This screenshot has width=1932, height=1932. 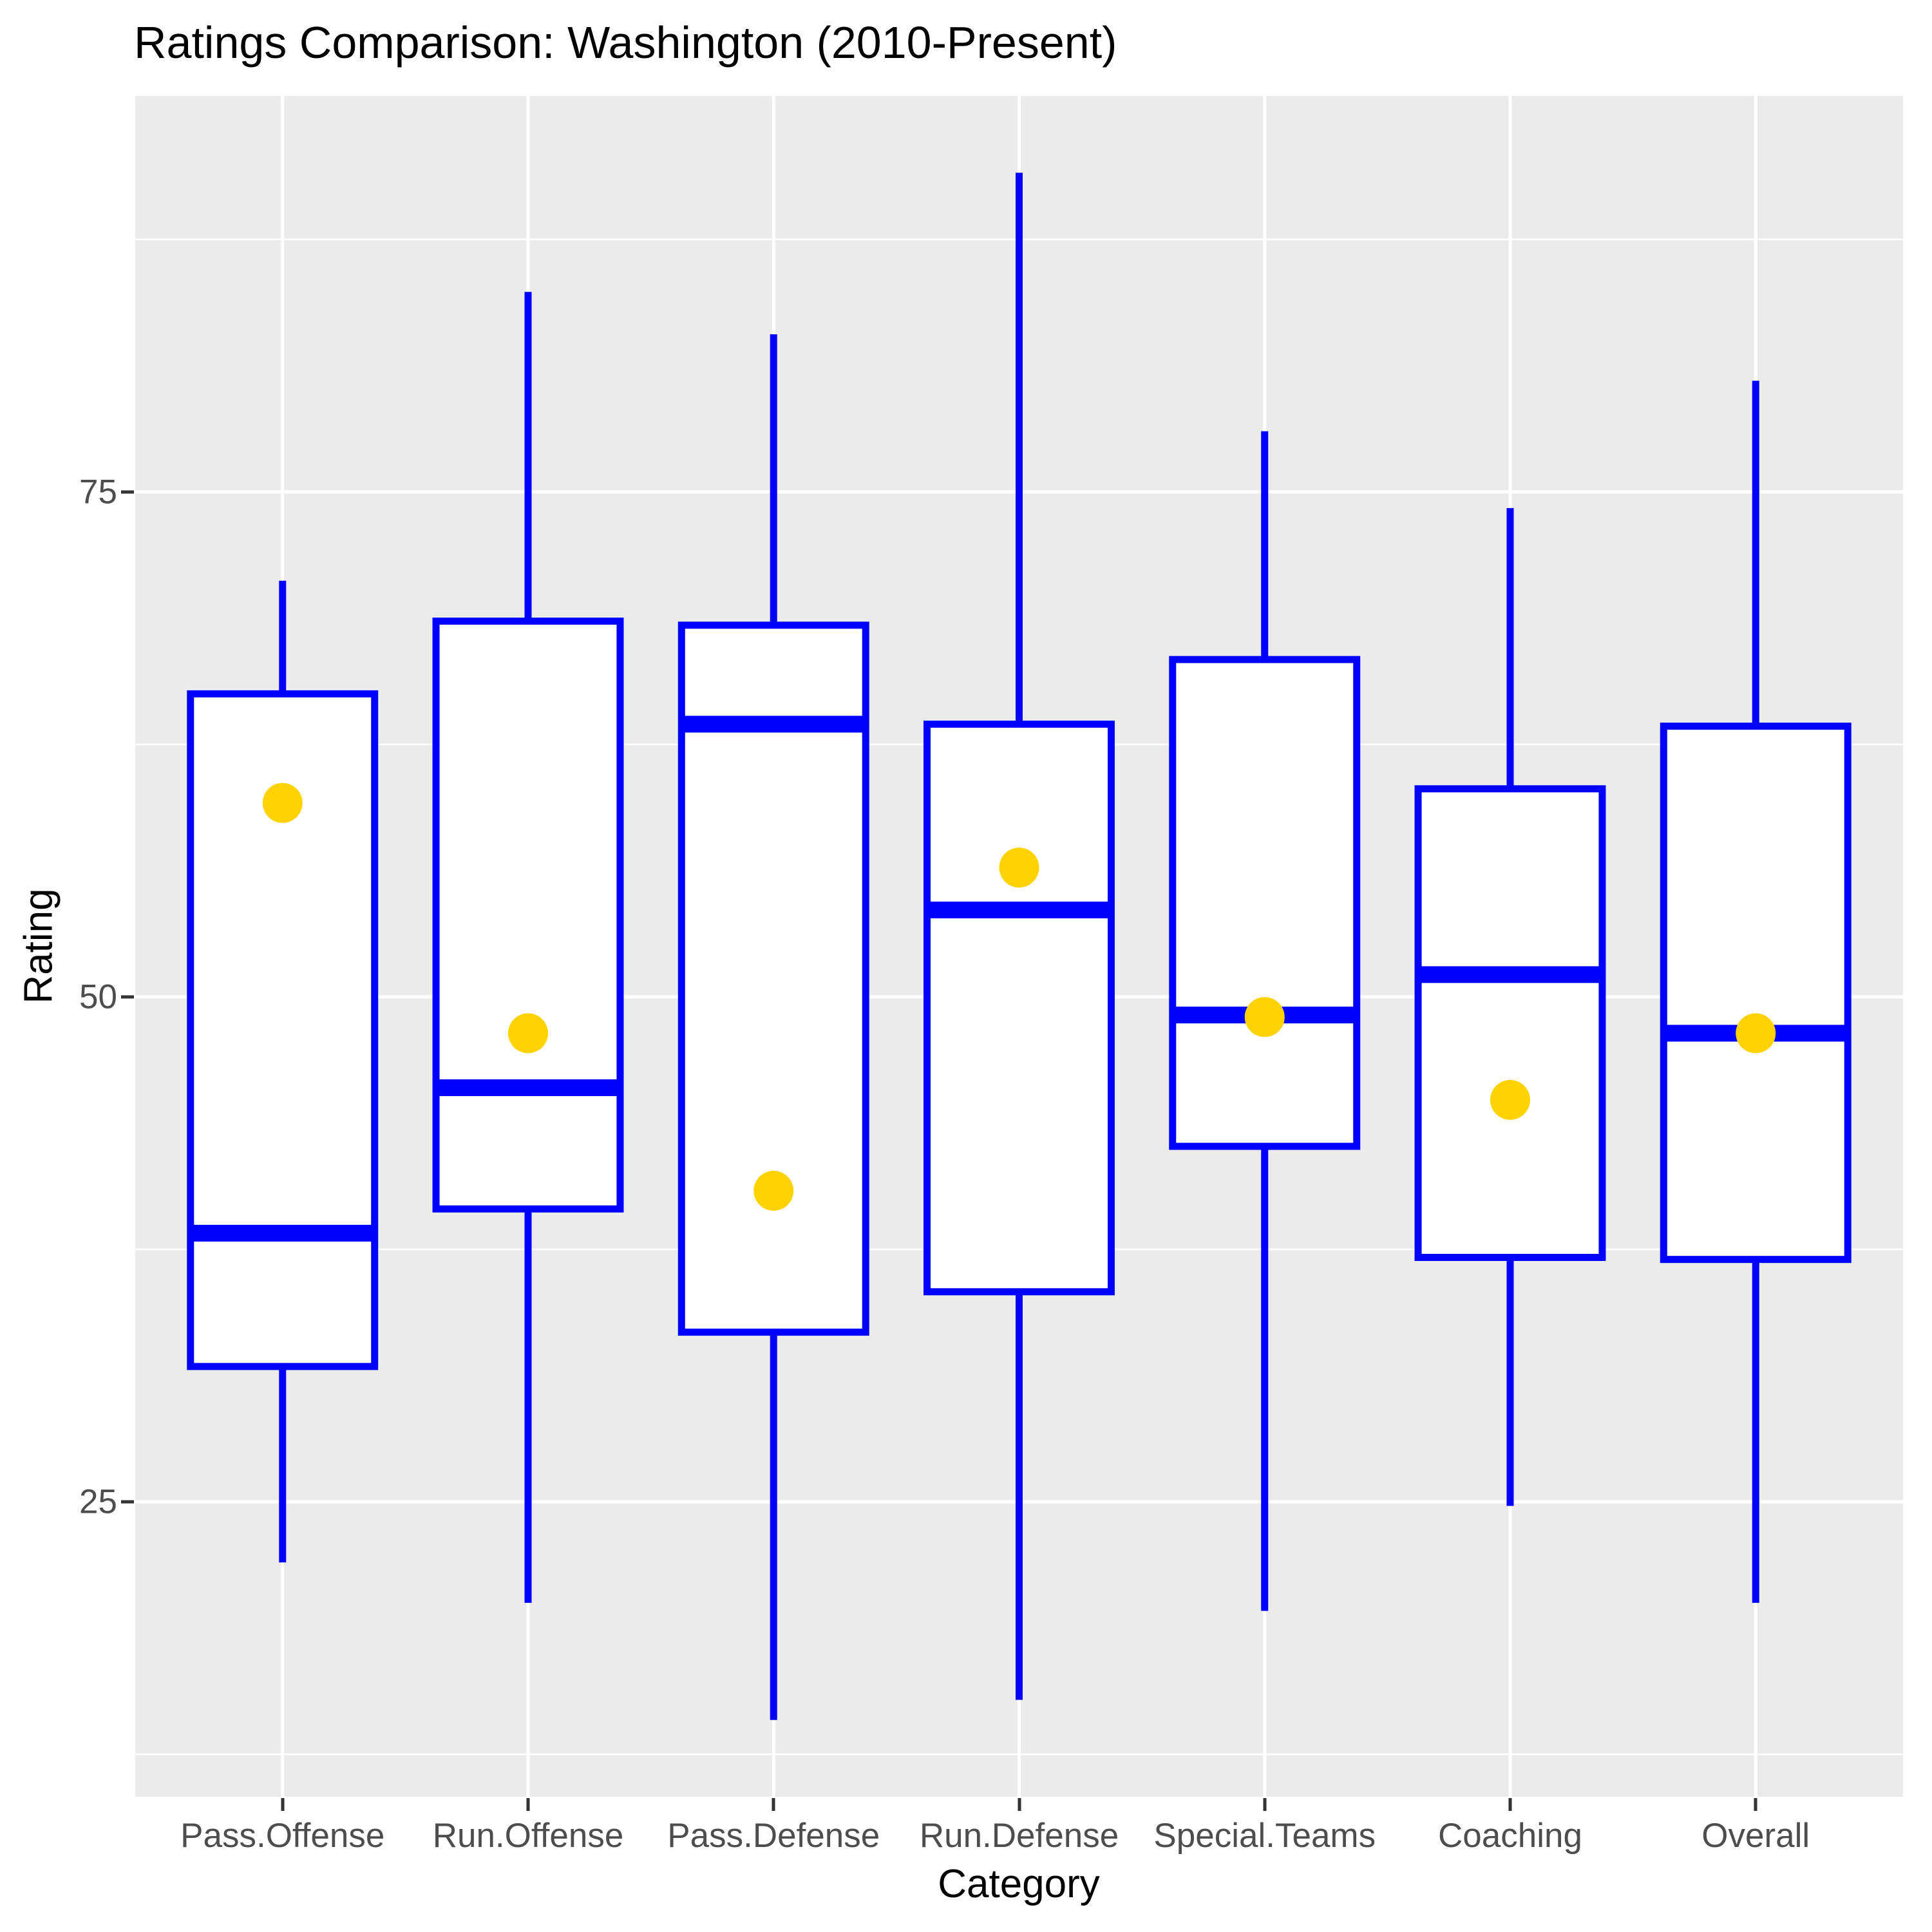 What do you see at coordinates (1019, 1008) in the screenshot?
I see `box-run-defense` at bounding box center [1019, 1008].